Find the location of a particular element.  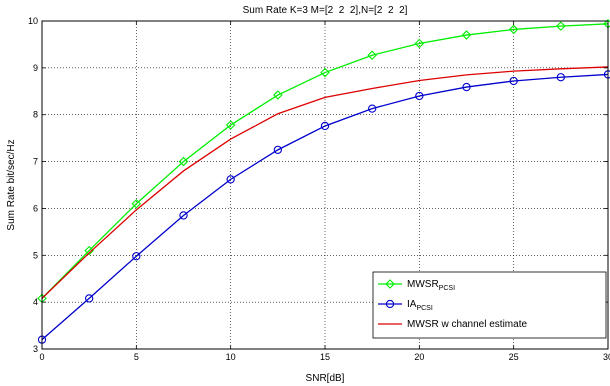

y-tick-label: 8 is located at coordinates (35, 115).